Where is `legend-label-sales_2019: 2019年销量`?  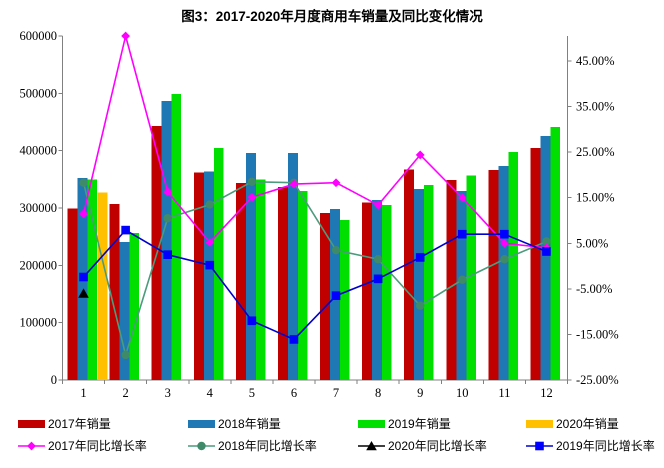
legend-label-sales_2019: 2019年销量 is located at coordinates (419, 424).